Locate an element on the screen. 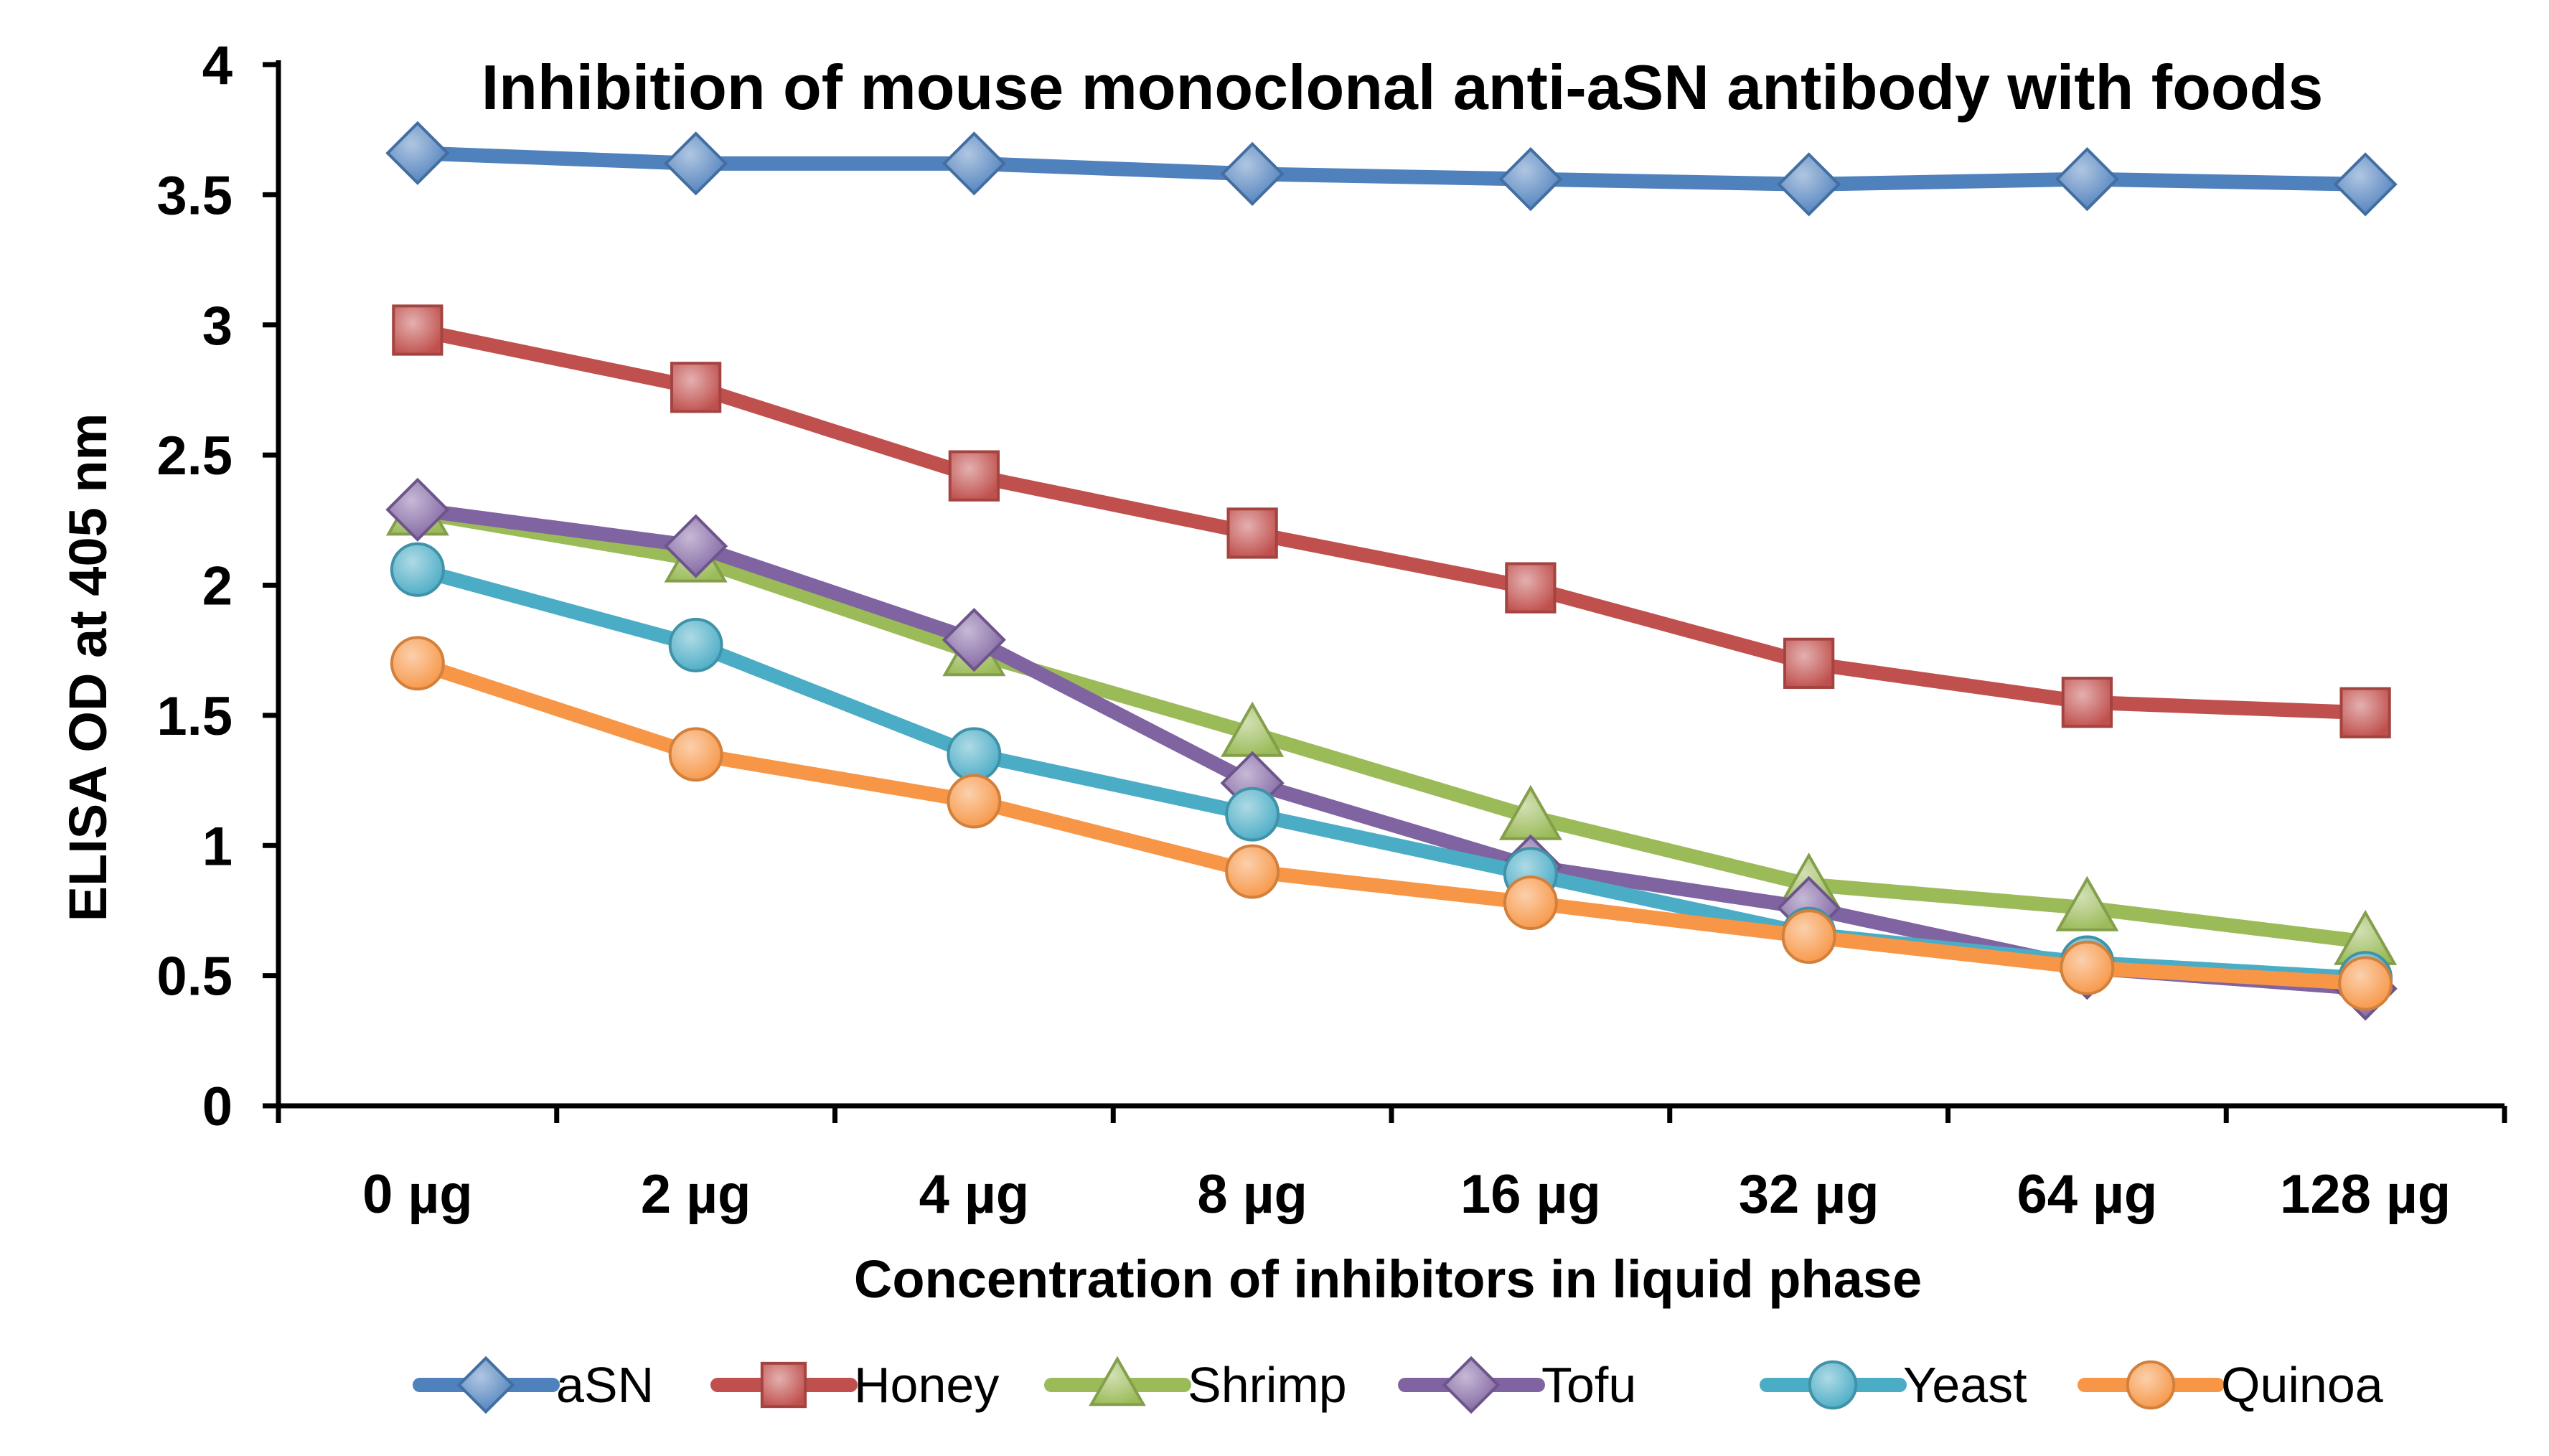  series-asn is located at coordinates (1391, 169).